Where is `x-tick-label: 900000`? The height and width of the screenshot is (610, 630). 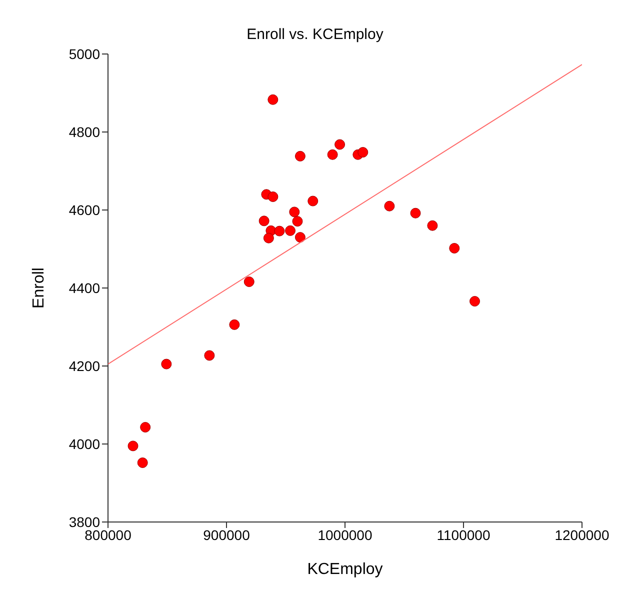
x-tick-label: 900000 is located at coordinates (226, 534).